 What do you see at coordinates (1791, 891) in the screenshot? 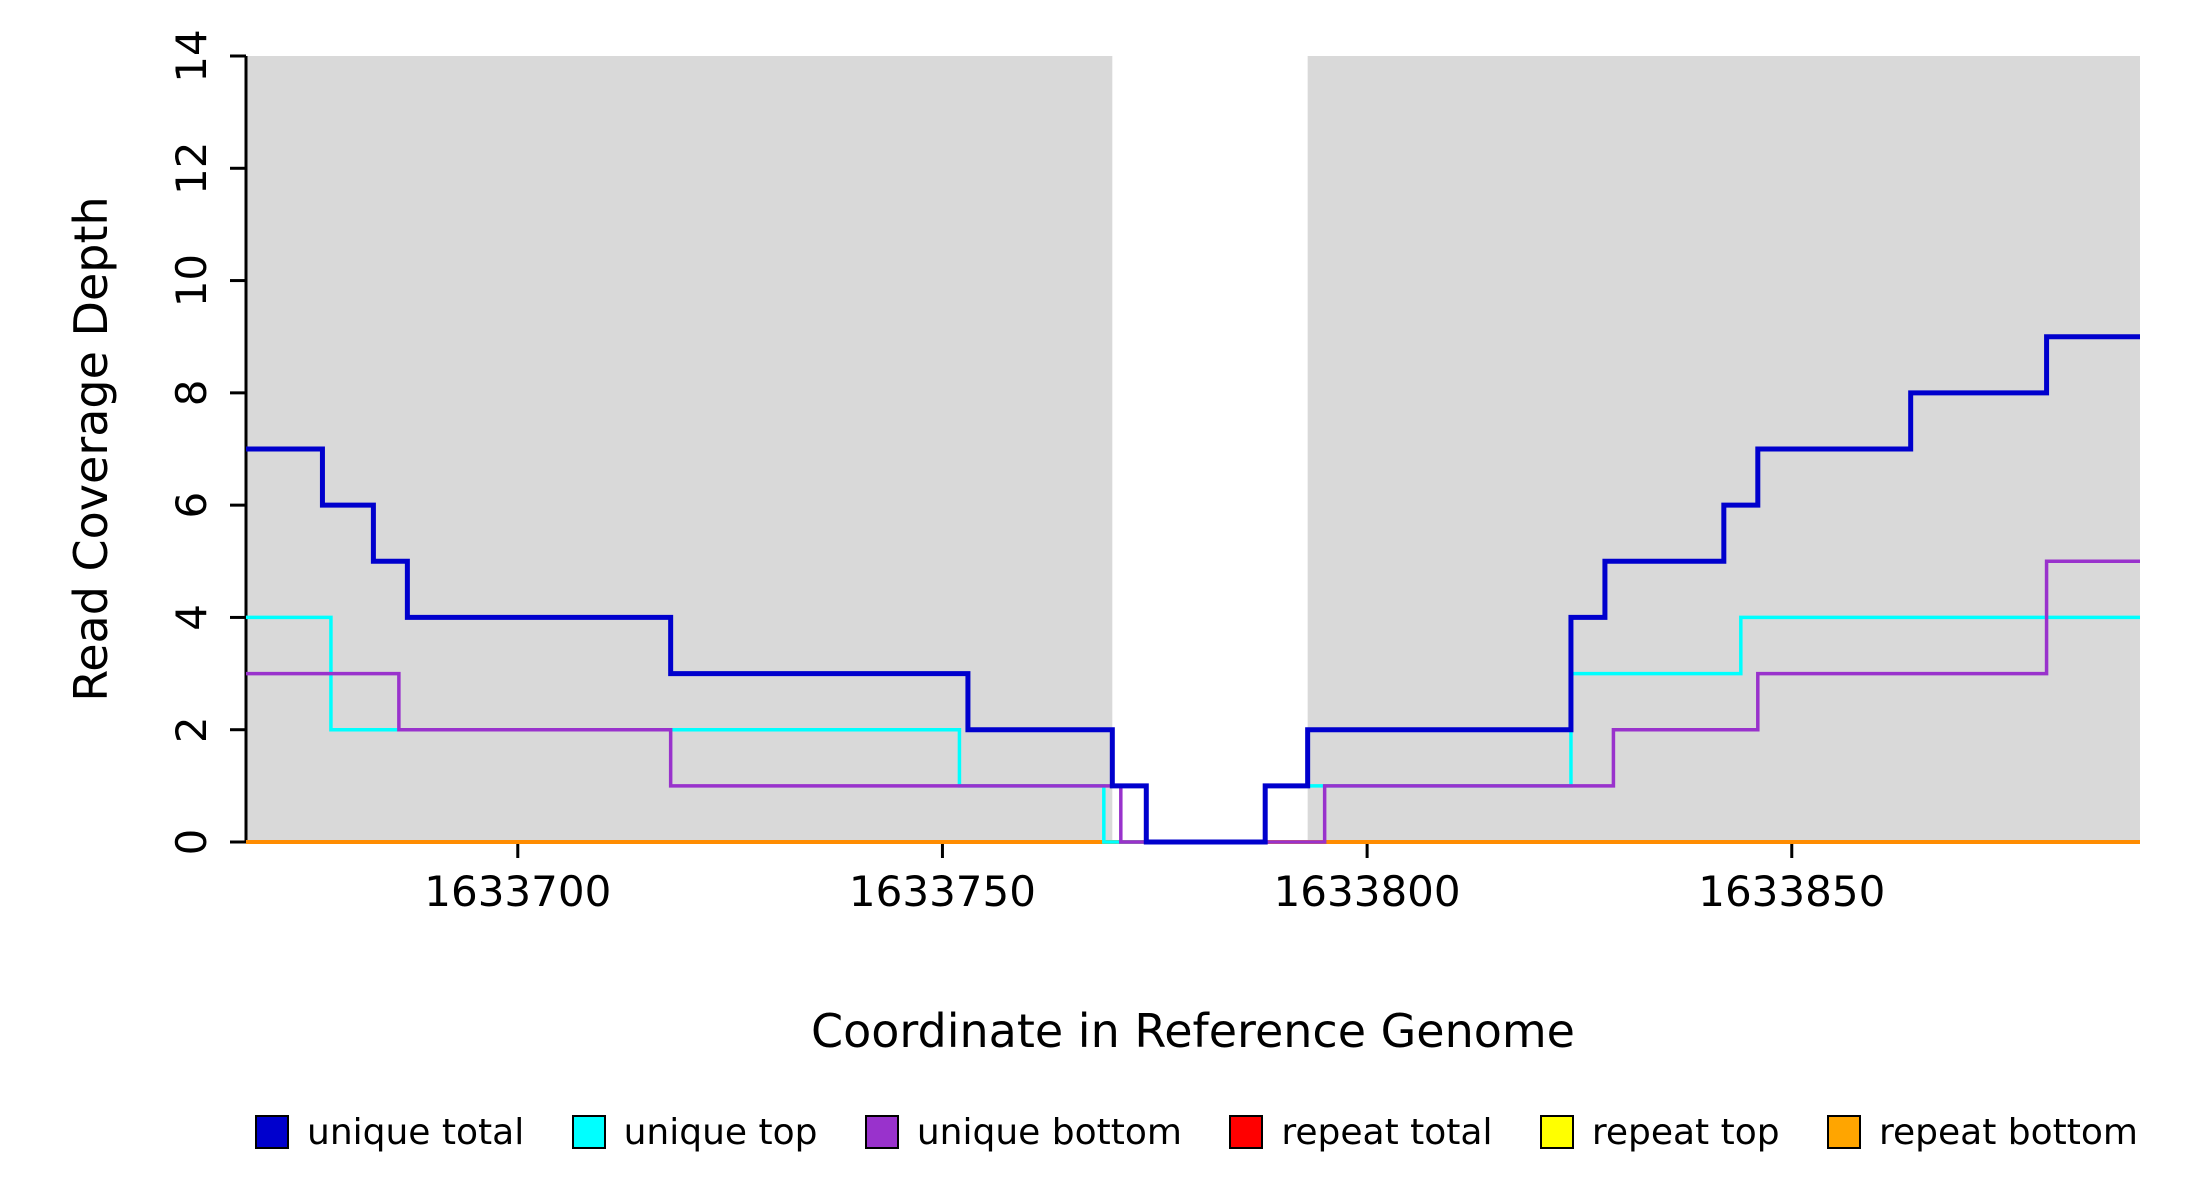
I see `x-tick-label: 1633850` at bounding box center [1791, 891].